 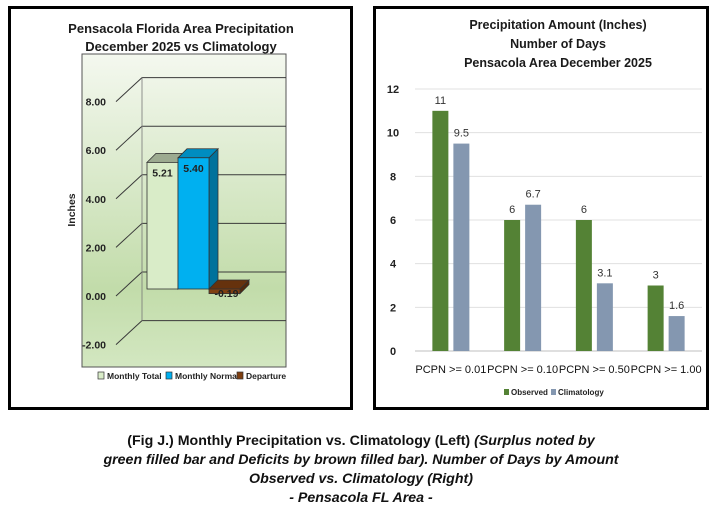 I want to click on right-y-tick-label: 6, so click(x=393, y=221).